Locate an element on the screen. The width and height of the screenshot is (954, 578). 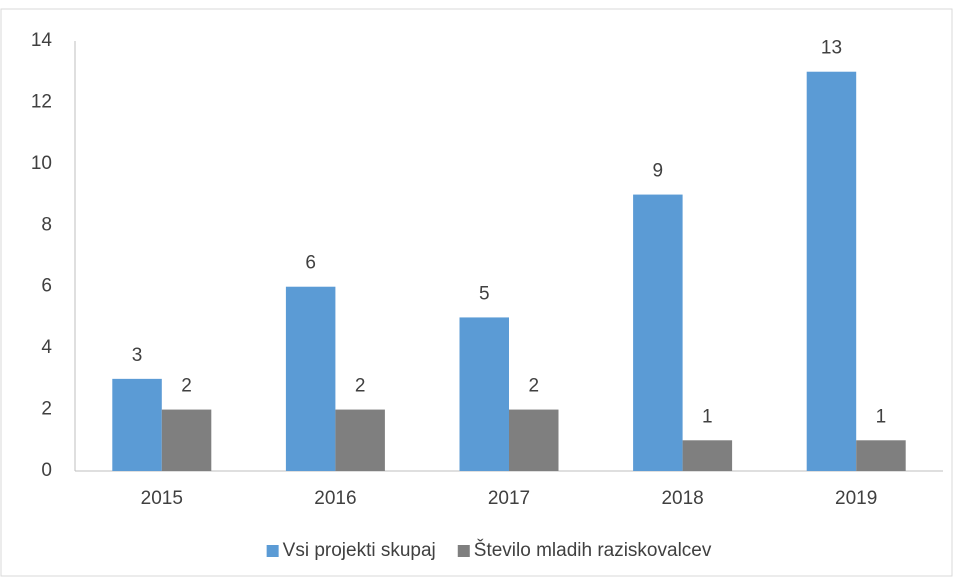
x-tick-label: 2016 is located at coordinates (335, 498).